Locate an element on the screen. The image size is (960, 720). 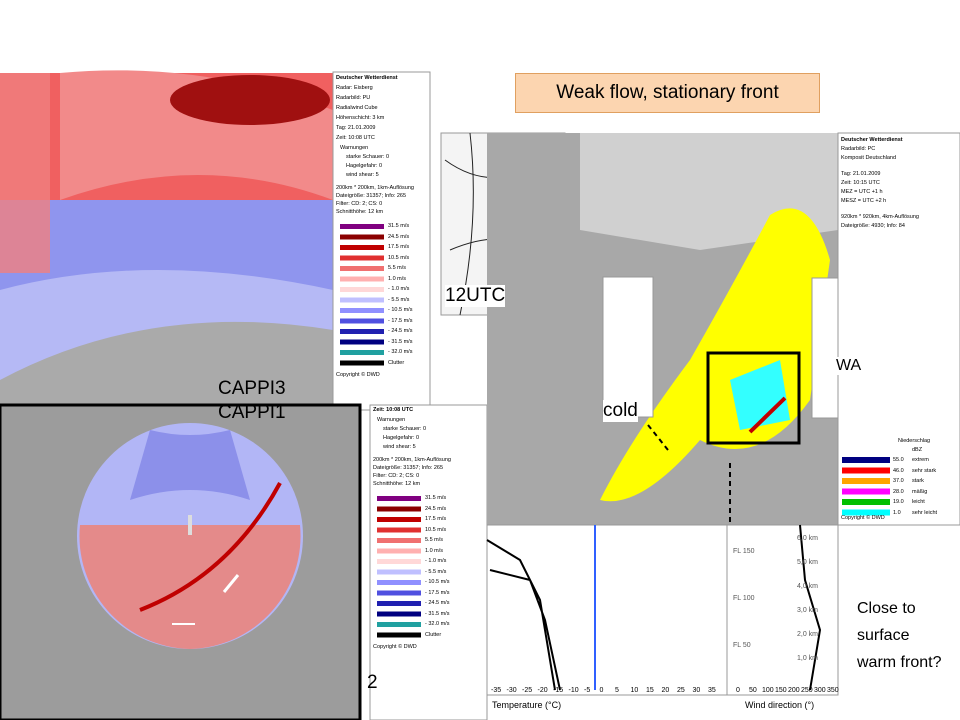
legend-text: Schnitthöhe: 12 km is located at coordinates (397, 484).